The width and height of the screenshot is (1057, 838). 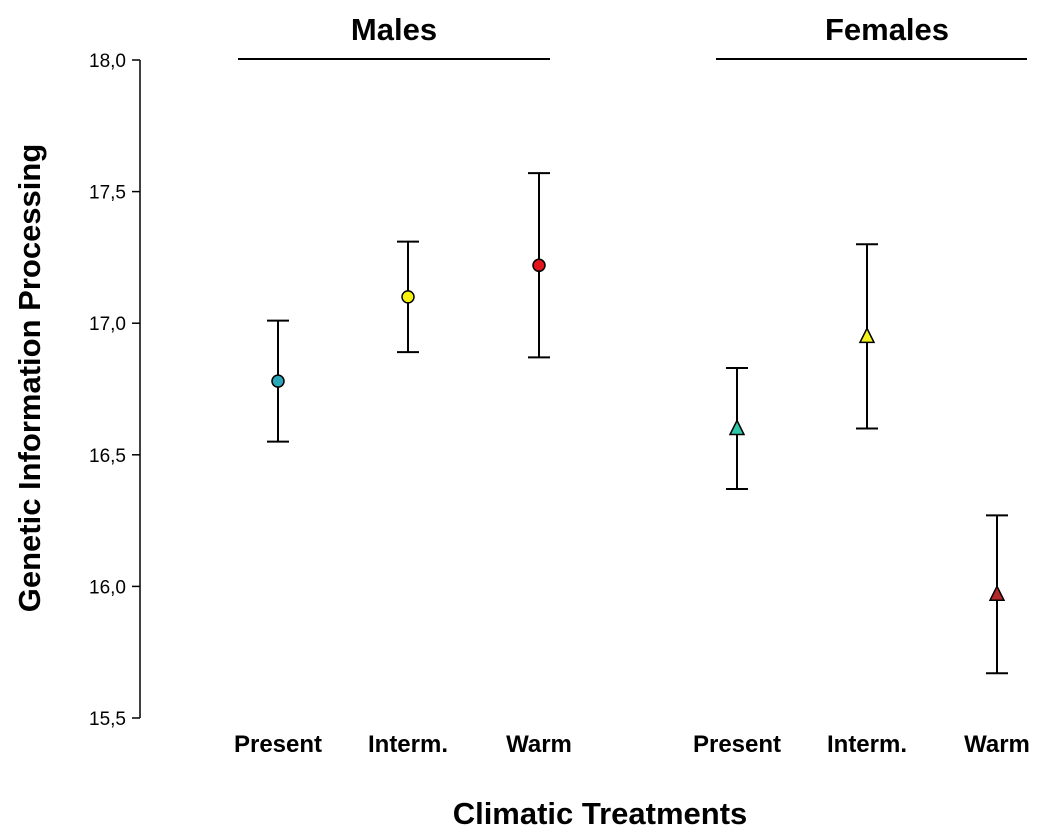 I want to click on y-tick-label: 17,0, so click(x=107, y=324).